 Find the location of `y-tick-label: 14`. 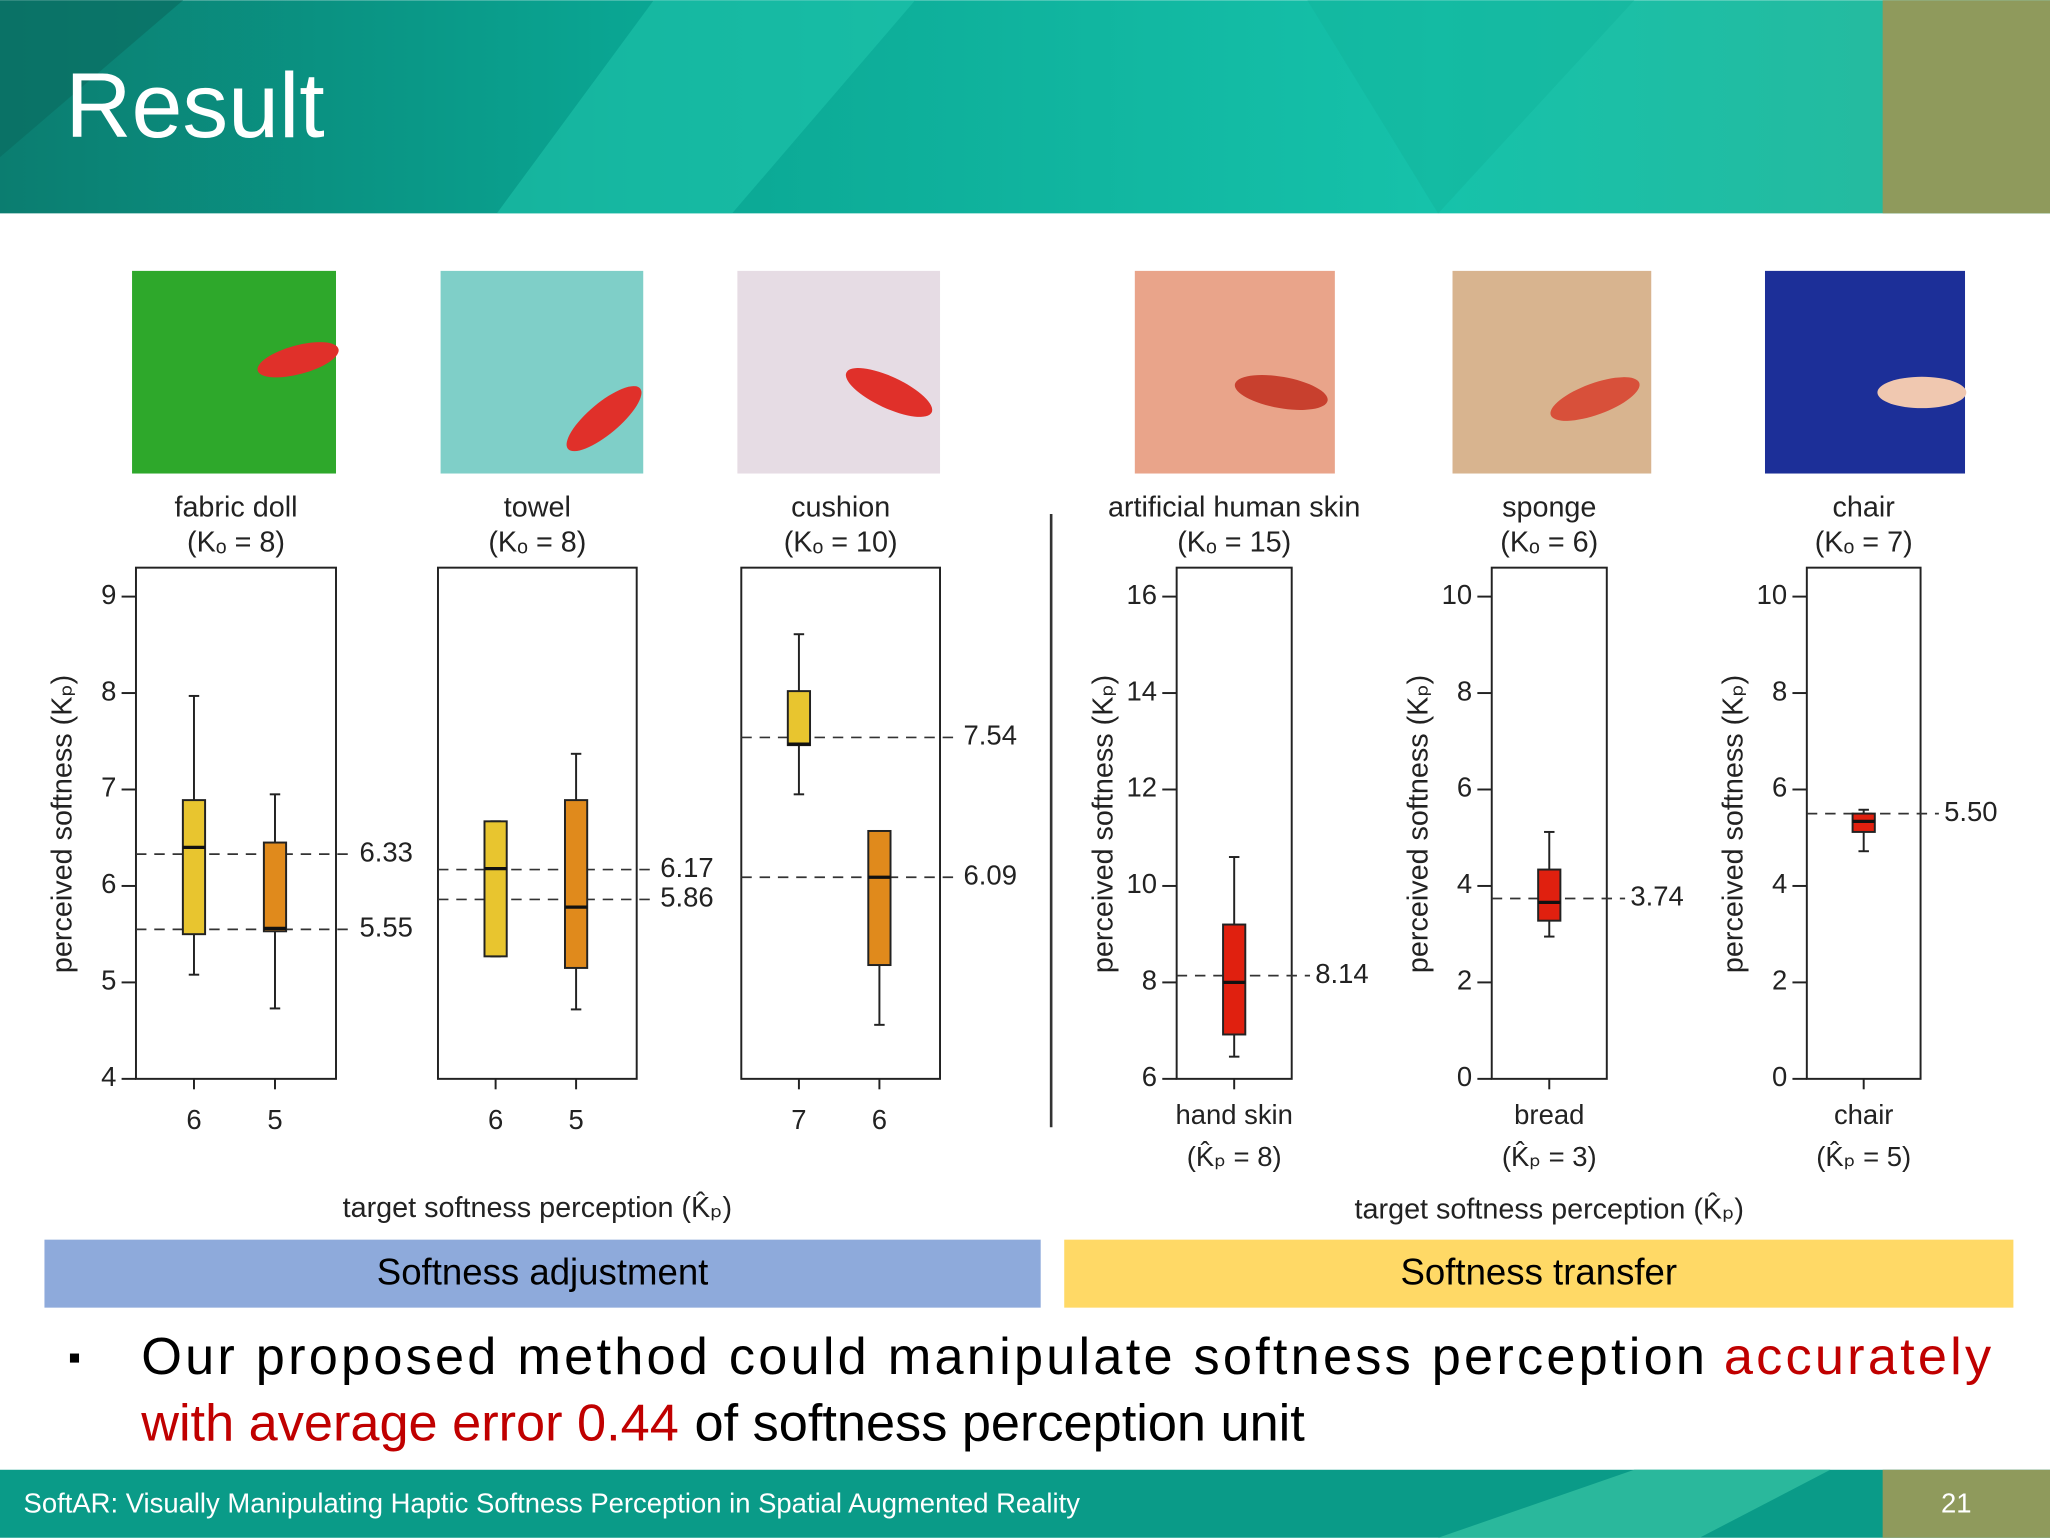

y-tick-label: 14 is located at coordinates (1142, 690).